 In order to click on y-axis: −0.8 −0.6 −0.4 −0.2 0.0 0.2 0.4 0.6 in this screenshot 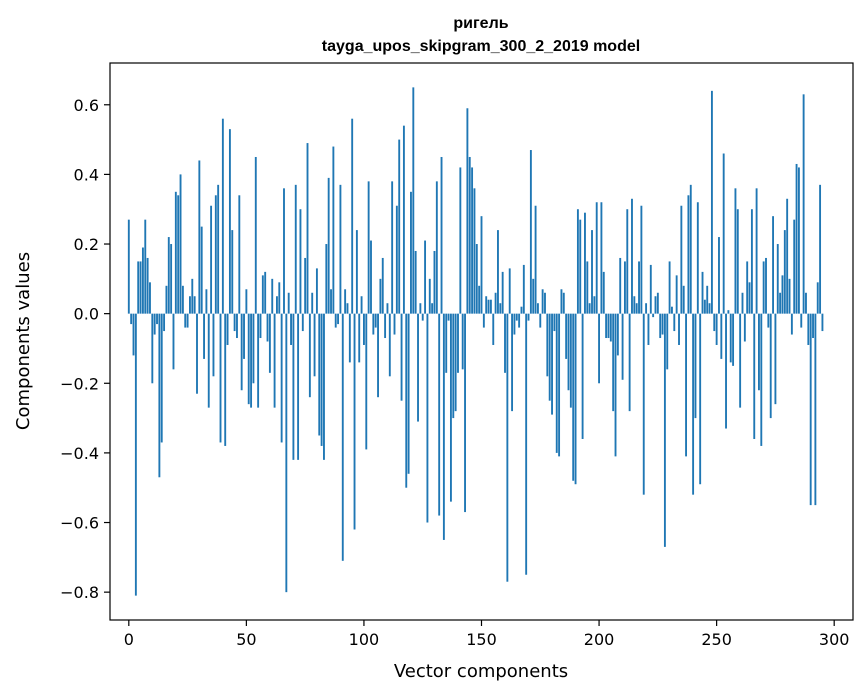, I will do `click(85, 349)`.